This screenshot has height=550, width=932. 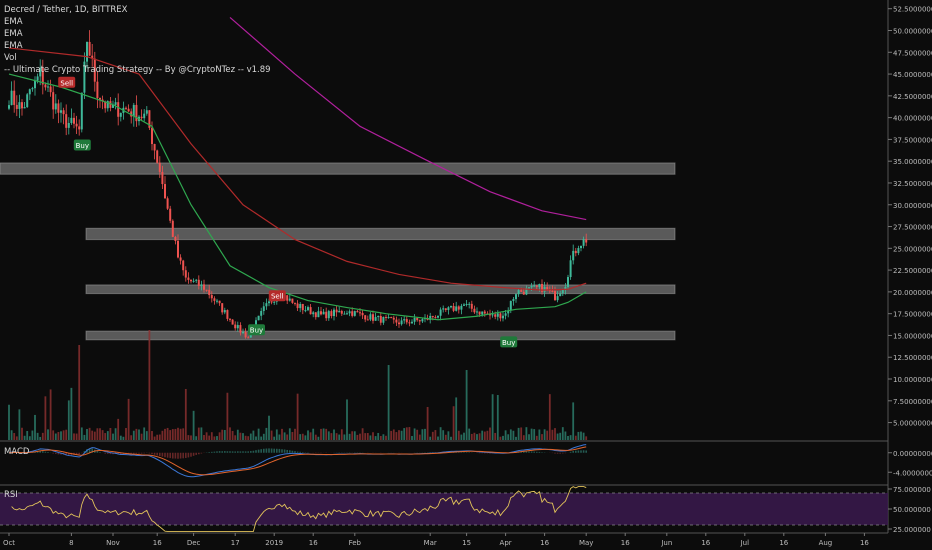 What do you see at coordinates (912, 97) in the screenshot?
I see `price-axis-label: 42.50000000` at bounding box center [912, 97].